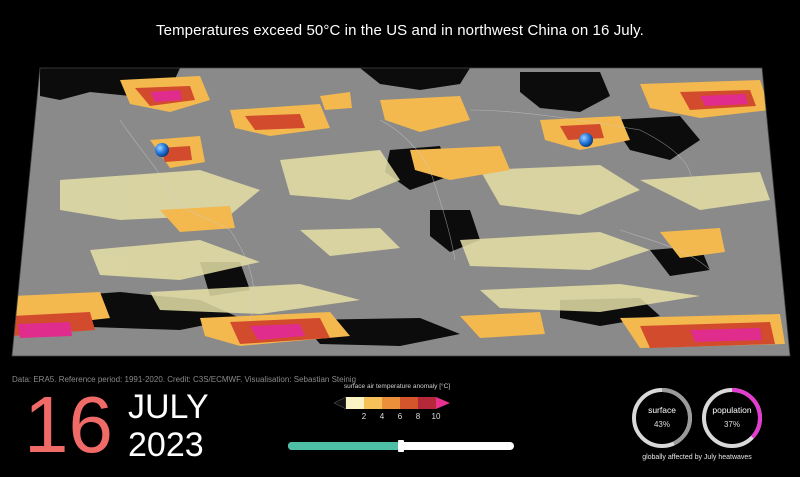 This screenshot has width=800, height=477. What do you see at coordinates (731, 424) in the screenshot?
I see `population-value: 37%` at bounding box center [731, 424].